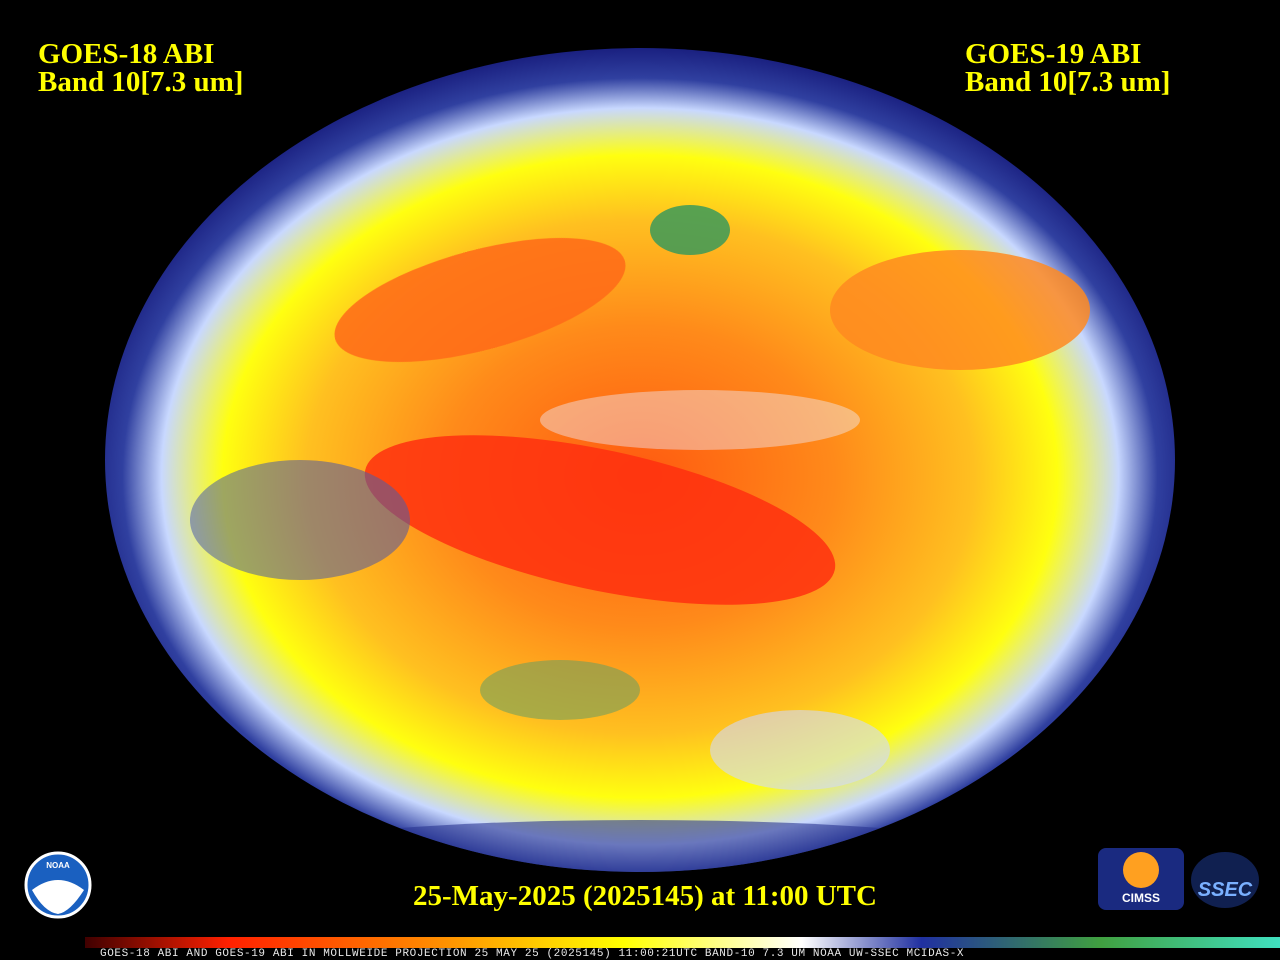  I want to click on color-bar, so click(682, 942).